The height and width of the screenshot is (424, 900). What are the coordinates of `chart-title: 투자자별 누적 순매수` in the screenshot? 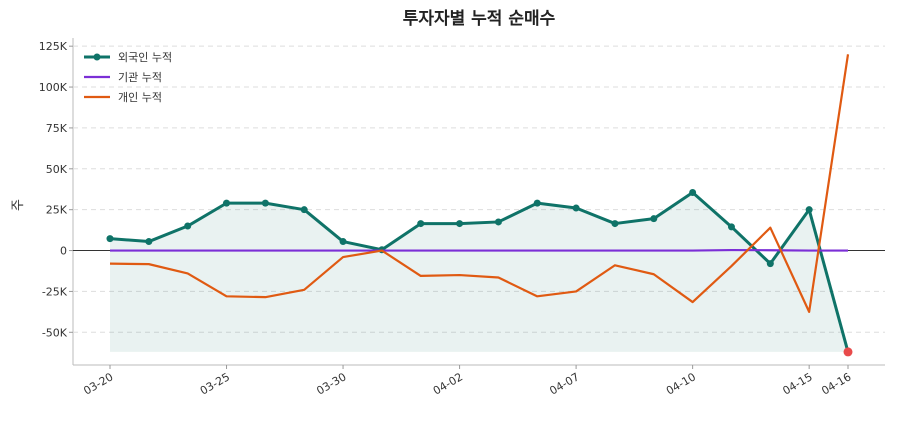 It's located at (479, 19).